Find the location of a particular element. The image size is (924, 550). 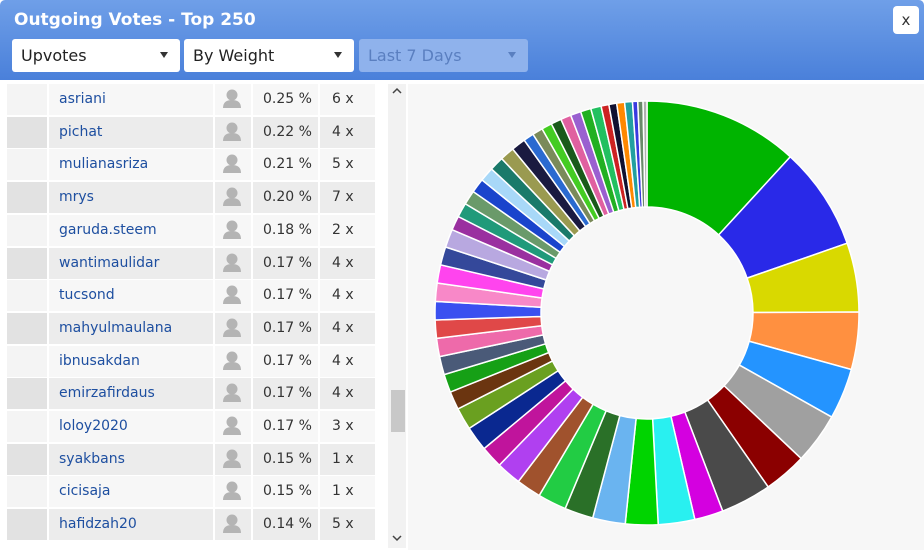

voter-name: mulianasriza is located at coordinates (104, 164).